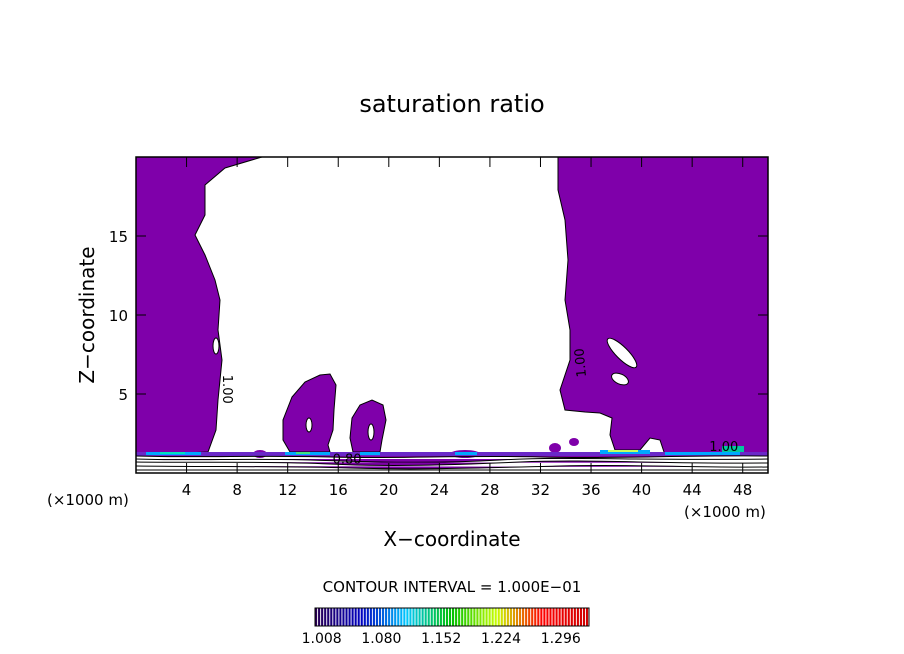 The height and width of the screenshot is (654, 904). I want to click on x-tick-label: 28, so click(489, 490).